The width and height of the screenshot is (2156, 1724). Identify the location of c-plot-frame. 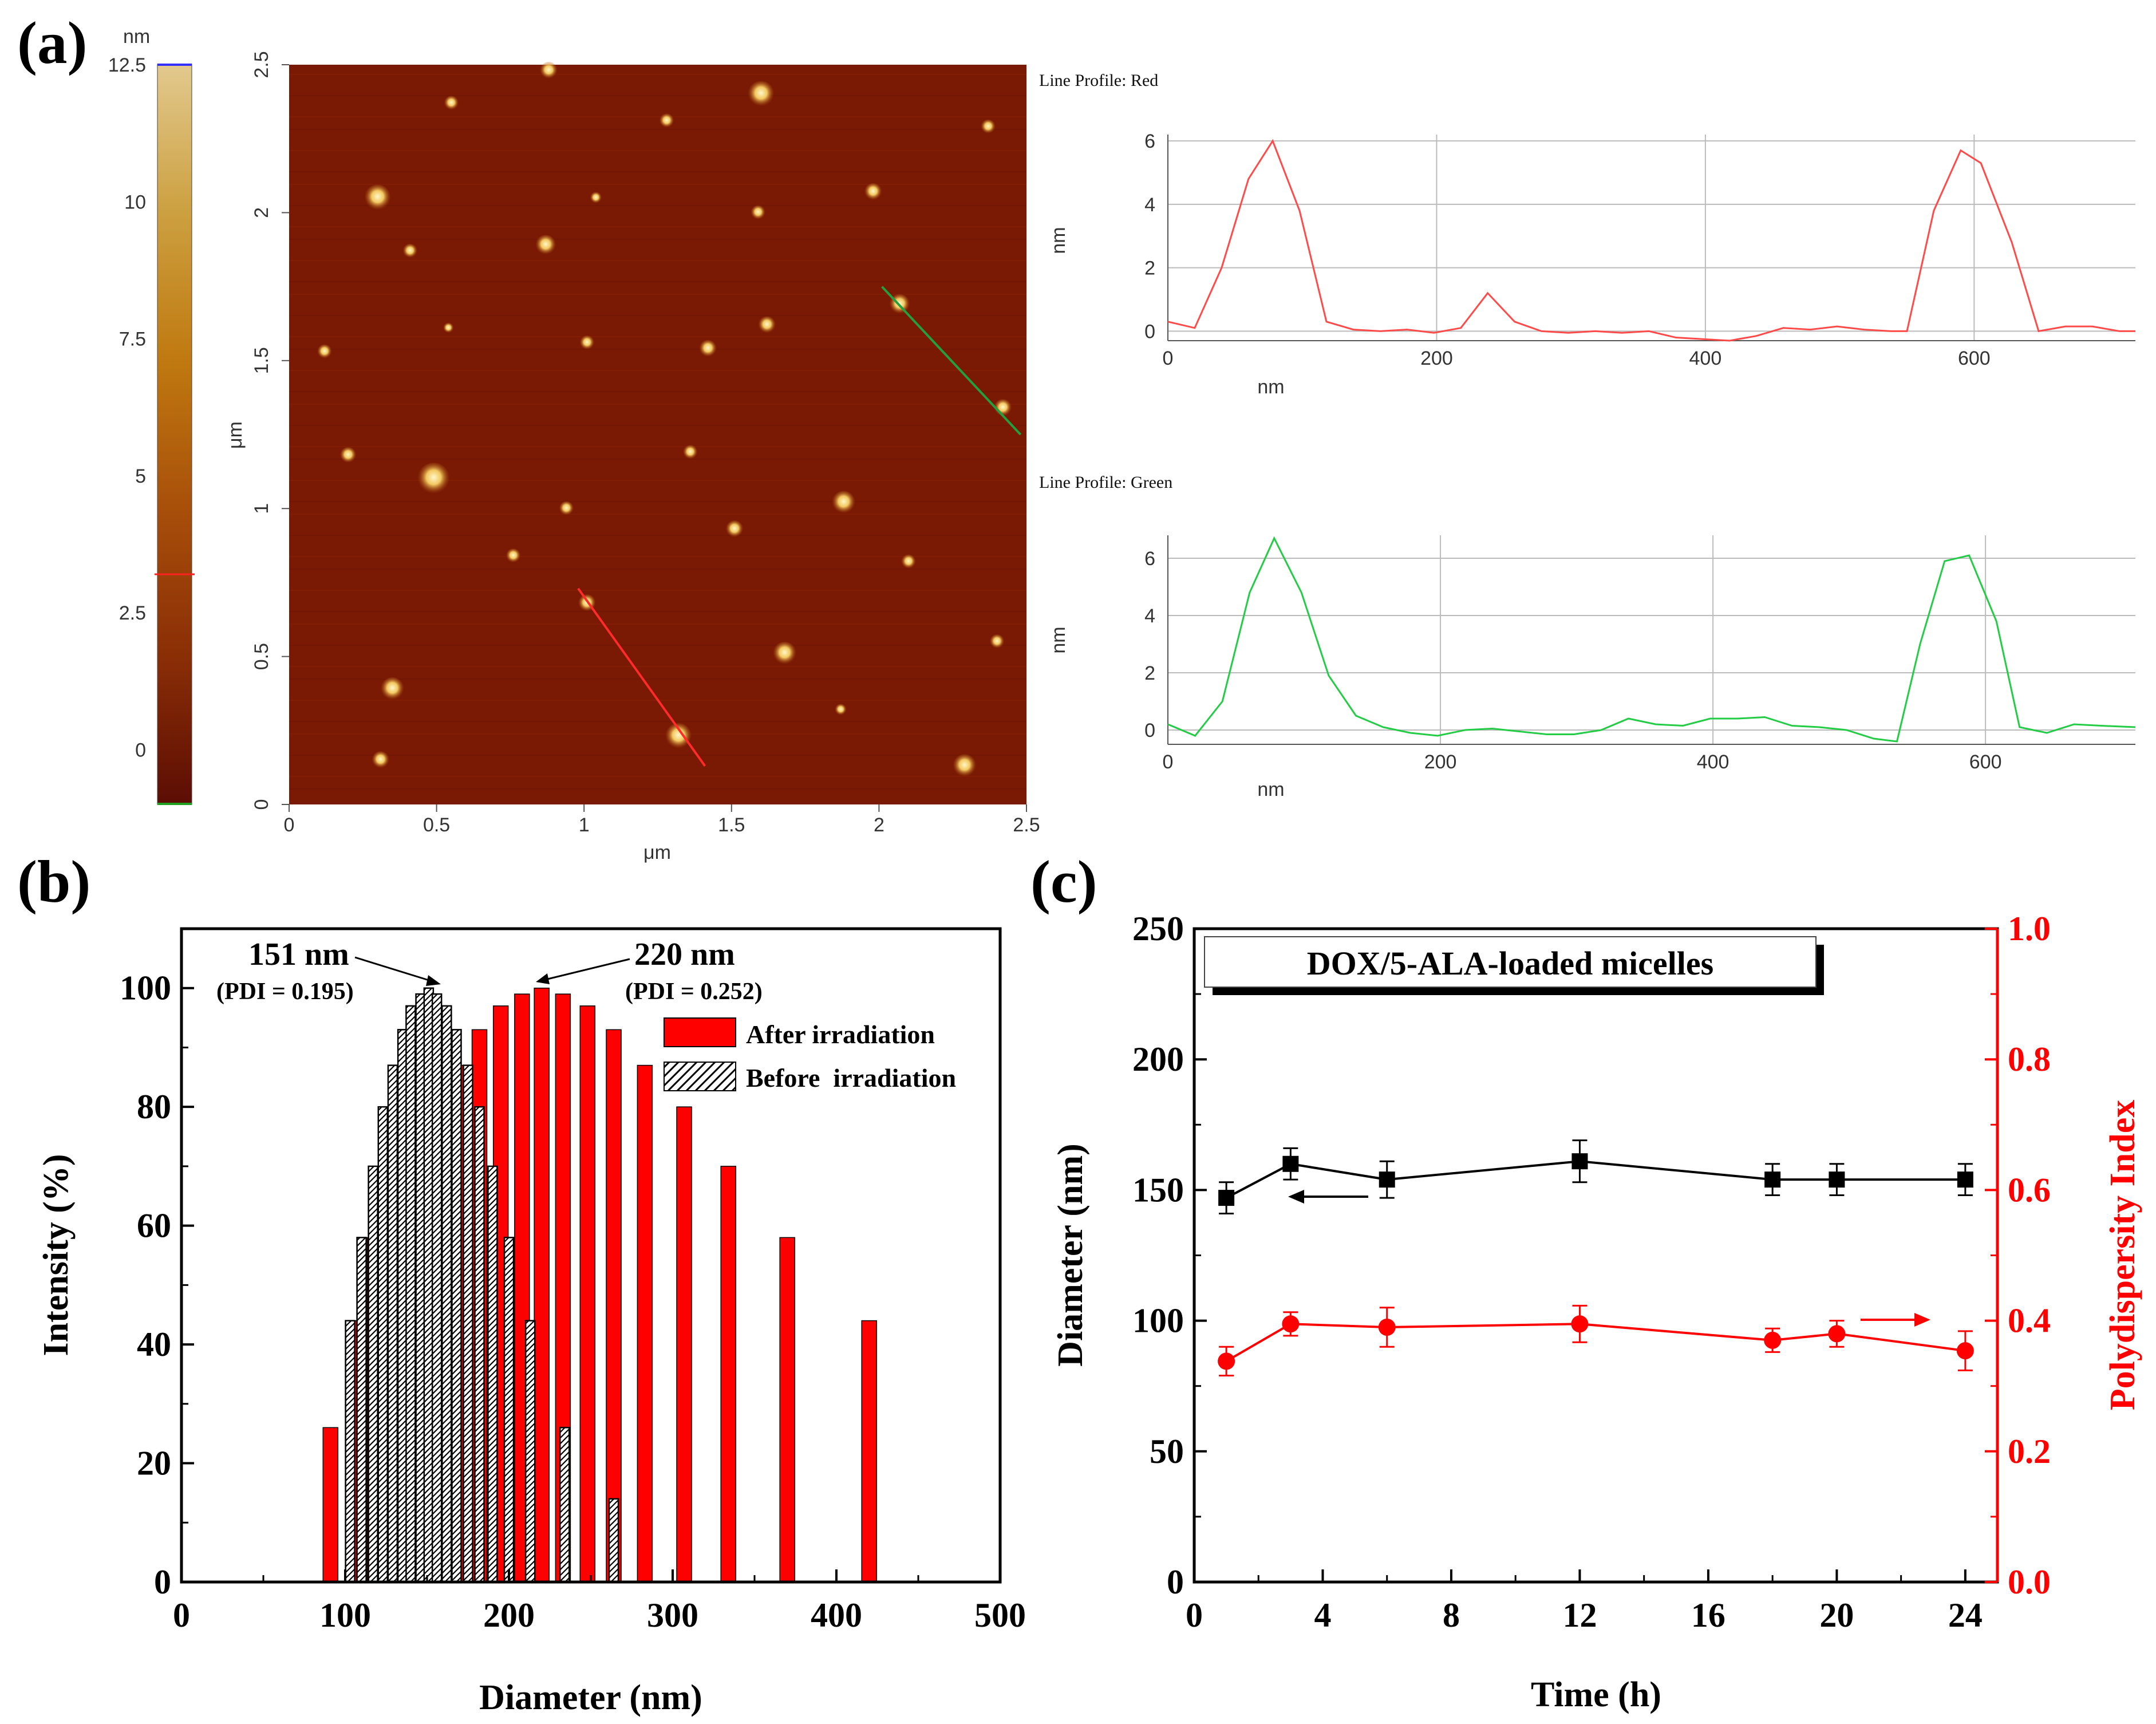
(1595, 1255).